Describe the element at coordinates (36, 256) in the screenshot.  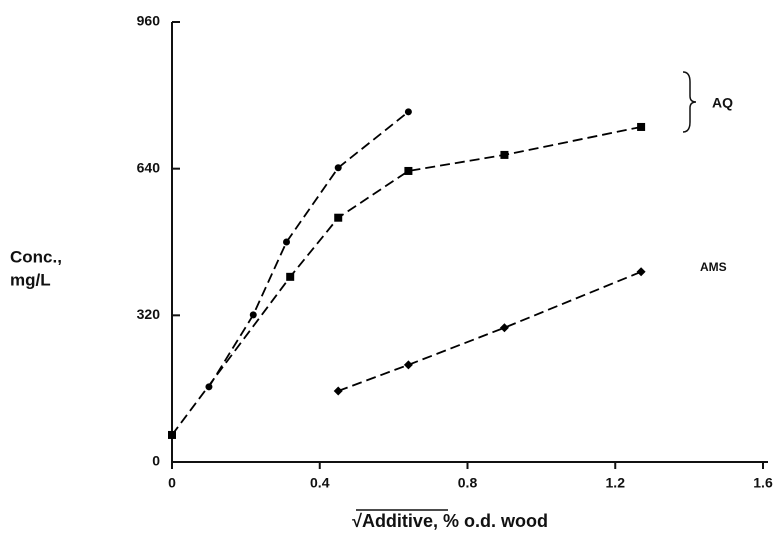
I see `y-label: Conc.,` at that location.